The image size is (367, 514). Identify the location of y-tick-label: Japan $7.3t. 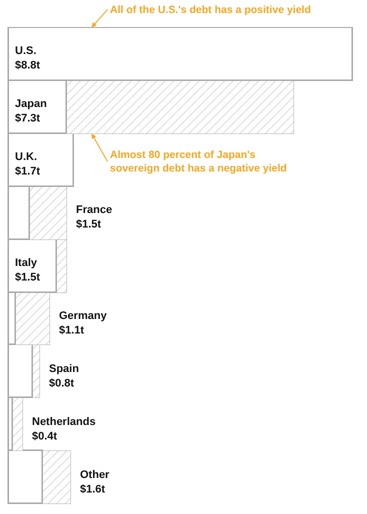
(31, 111).